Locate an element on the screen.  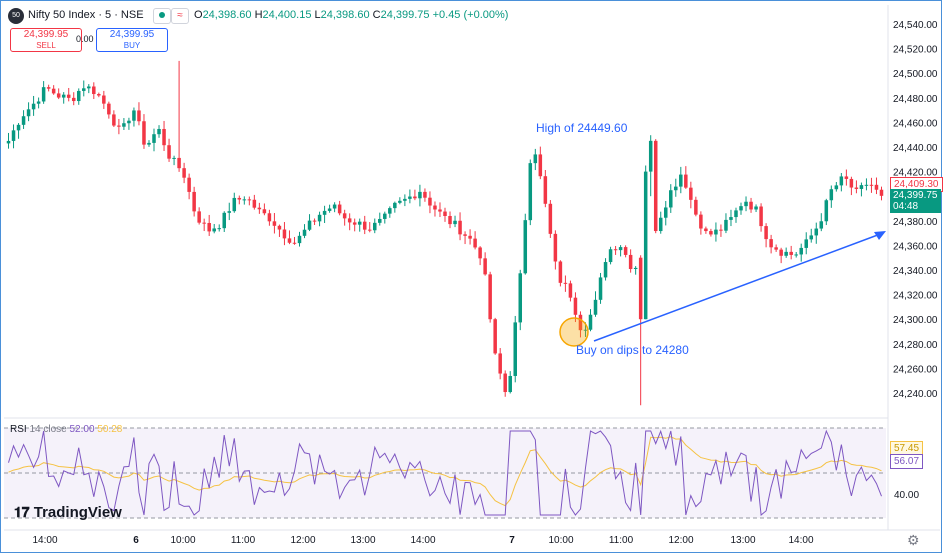
rsi-ma-value: 50.28 is located at coordinates (110, 429).